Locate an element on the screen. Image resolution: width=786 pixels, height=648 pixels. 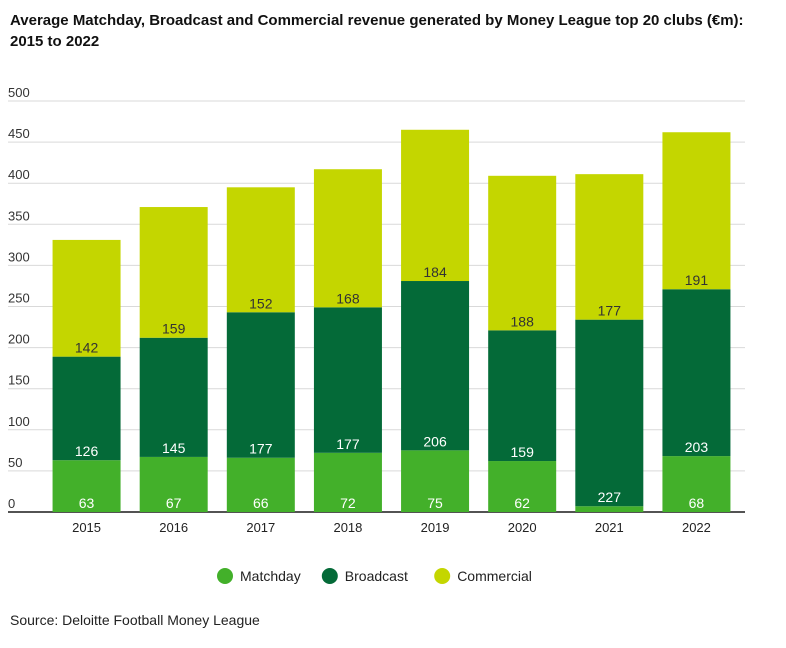
legend-item-commercial: Commercial is located at coordinates (483, 576).